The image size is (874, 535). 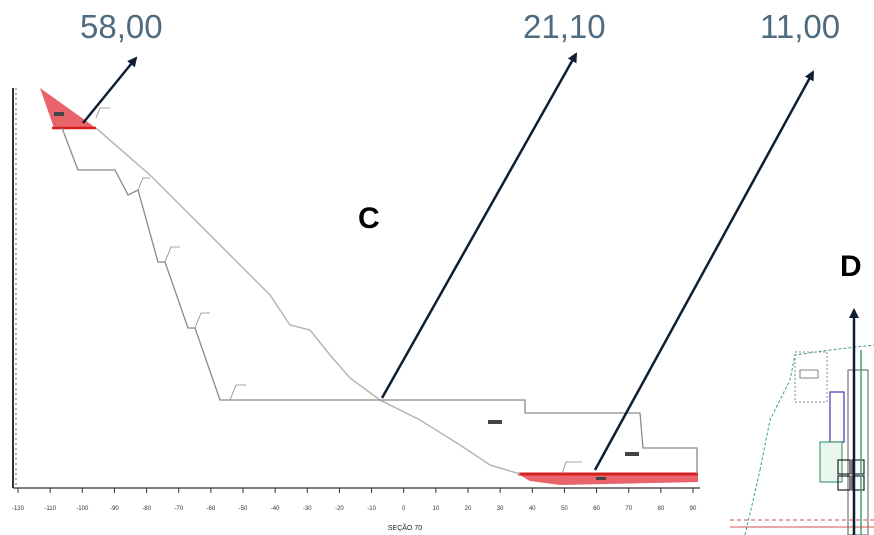 I want to click on x-tick-label: 60, so click(x=596, y=509).